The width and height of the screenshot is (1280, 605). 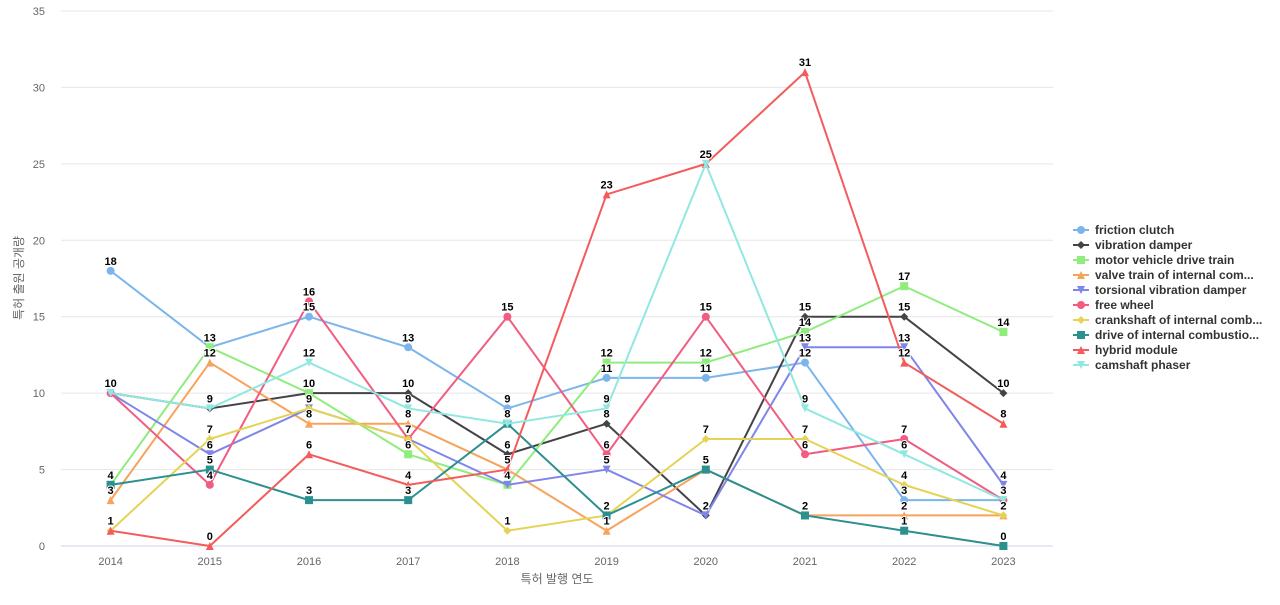 What do you see at coordinates (1153, 260) in the screenshot?
I see `legend-item: motor vehicle drive train` at bounding box center [1153, 260].